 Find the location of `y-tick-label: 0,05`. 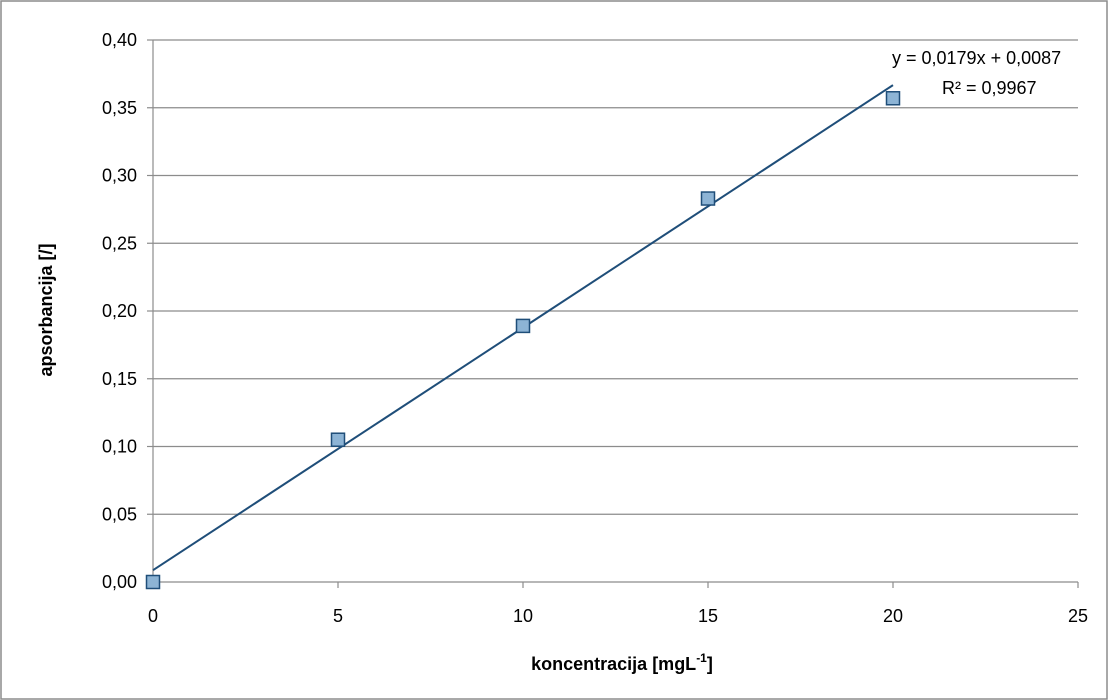

y-tick-label: 0,05 is located at coordinates (119, 514).